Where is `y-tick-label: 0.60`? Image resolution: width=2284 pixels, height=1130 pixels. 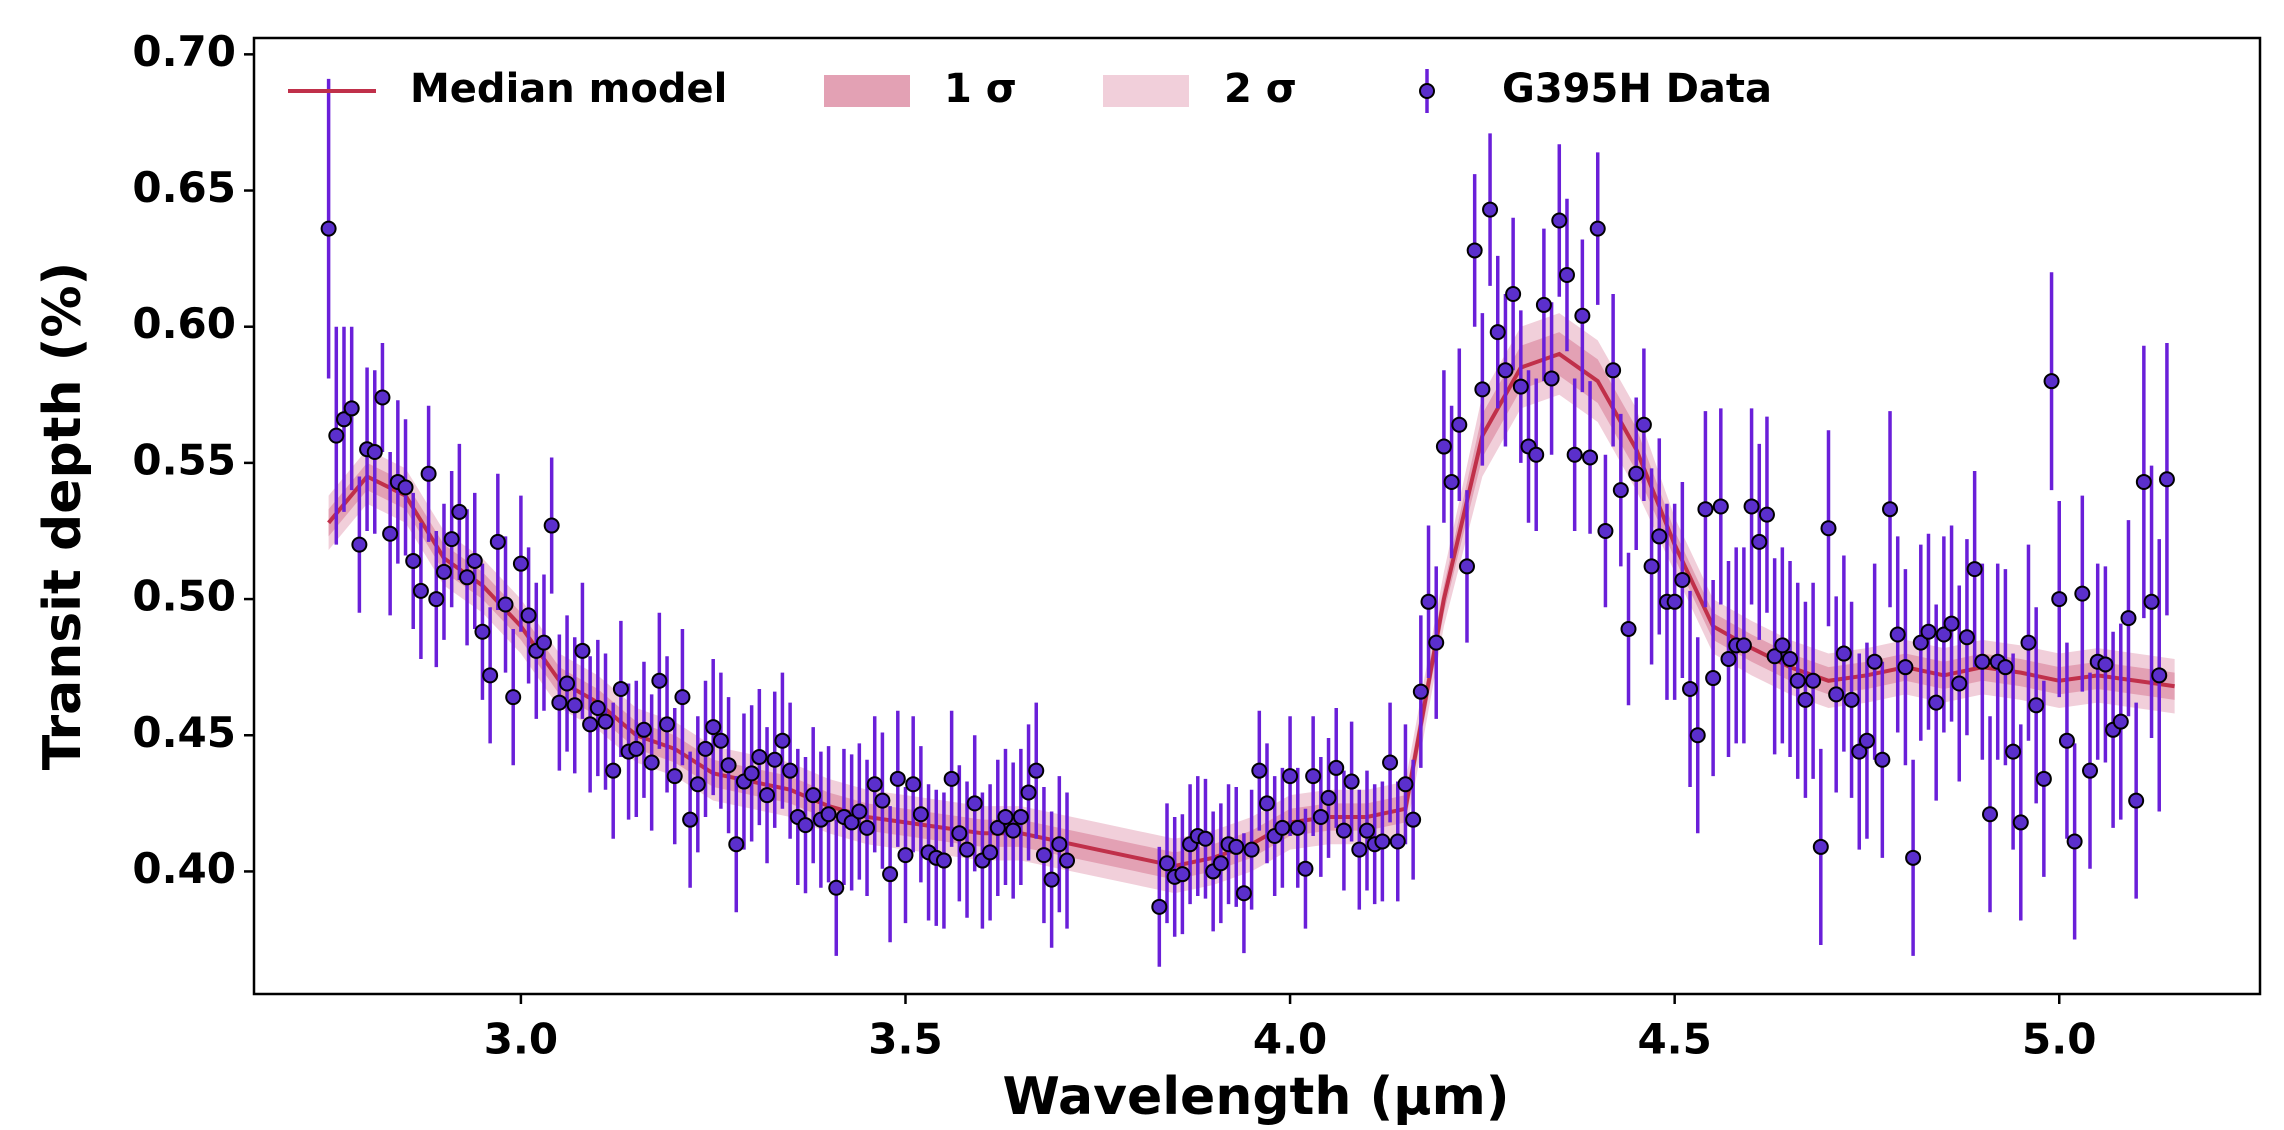
y-tick-label: 0.60 is located at coordinates (184, 323).